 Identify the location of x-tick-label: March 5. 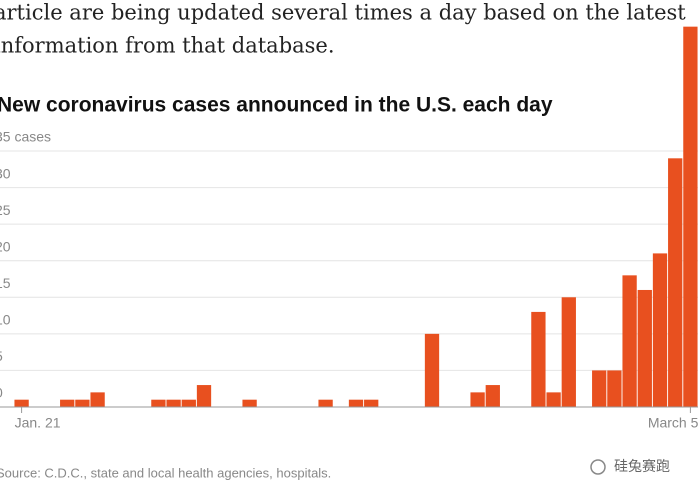
(673, 423).